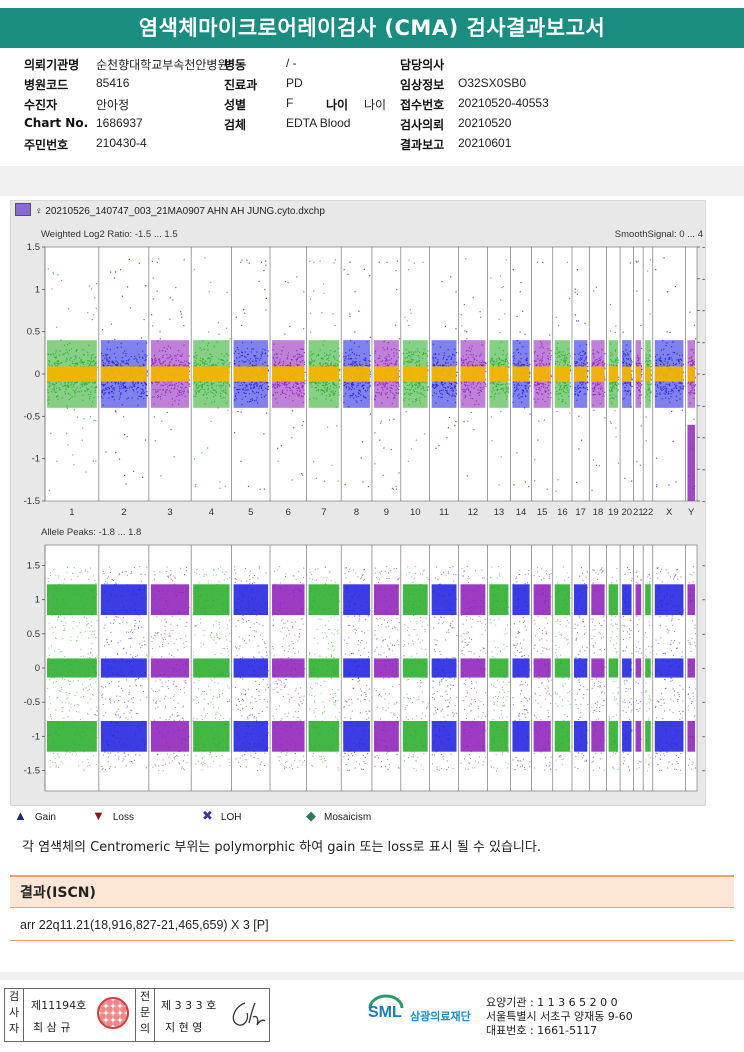 The width and height of the screenshot is (744, 1052). I want to click on patient-field-label: 결과보고, so click(422, 145).